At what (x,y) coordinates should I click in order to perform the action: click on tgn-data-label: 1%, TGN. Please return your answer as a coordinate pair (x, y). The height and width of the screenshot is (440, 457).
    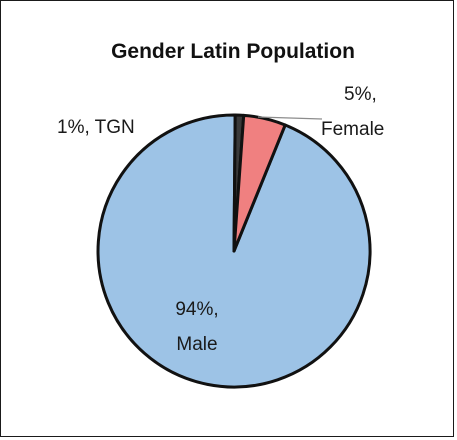
    Looking at the image, I should click on (96, 127).